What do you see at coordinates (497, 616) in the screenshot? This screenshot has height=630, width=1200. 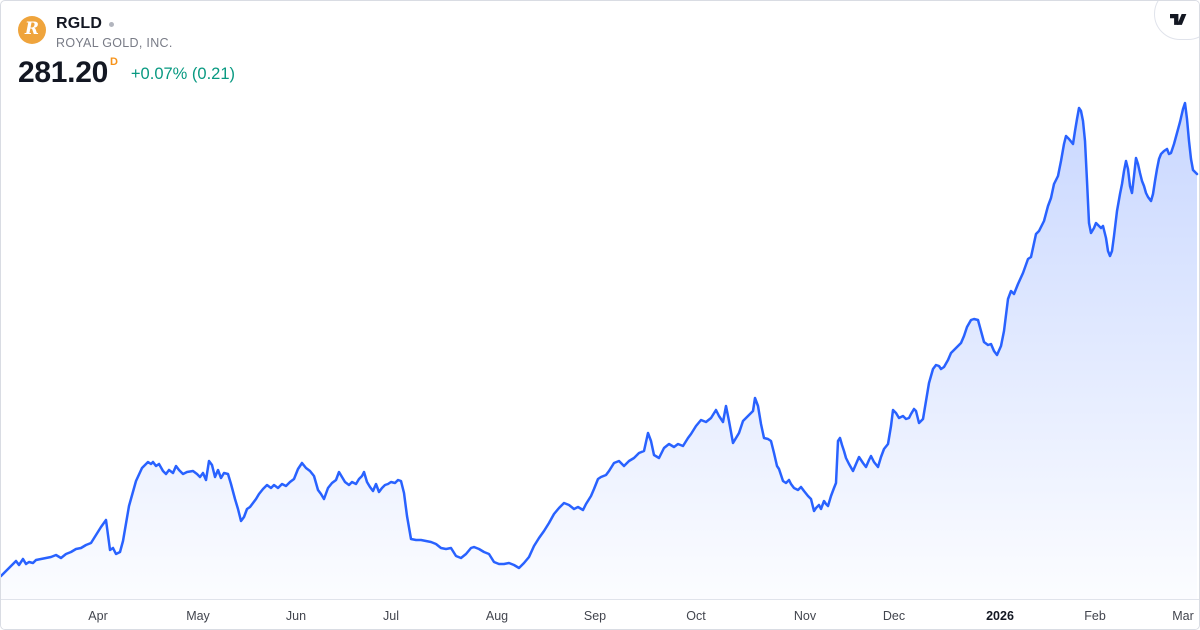 I see `x-tick-aug: Aug` at bounding box center [497, 616].